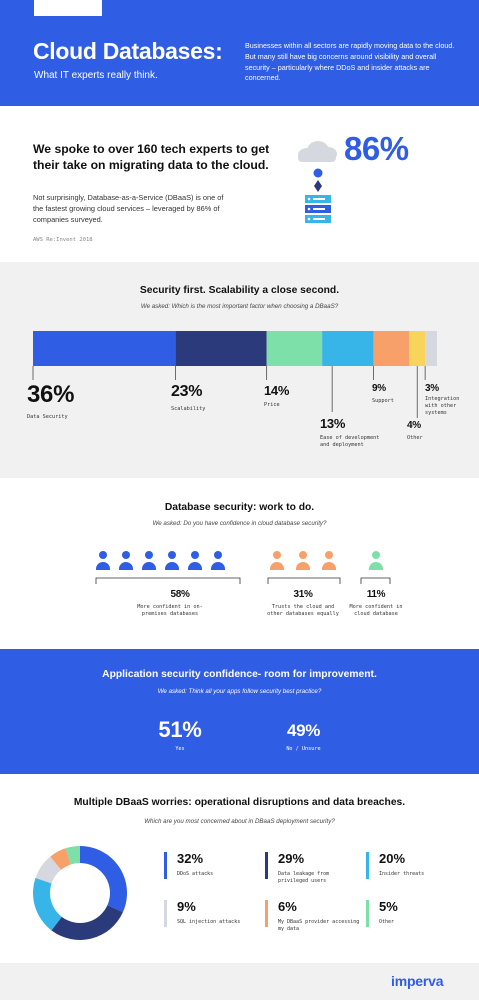 The height and width of the screenshot is (1000, 479). Describe the element at coordinates (287, 906) in the screenshot. I see `legend-pct-4: 6%` at that location.